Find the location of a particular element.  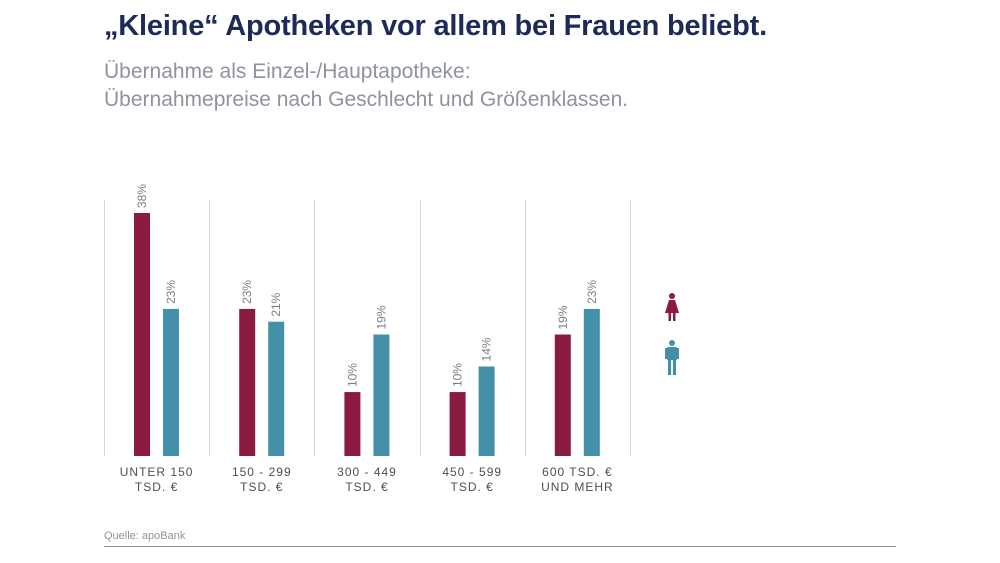

subtitle-line-1: Übernahme als Einzel-/Hauptapotheke: is located at coordinates (287, 71).